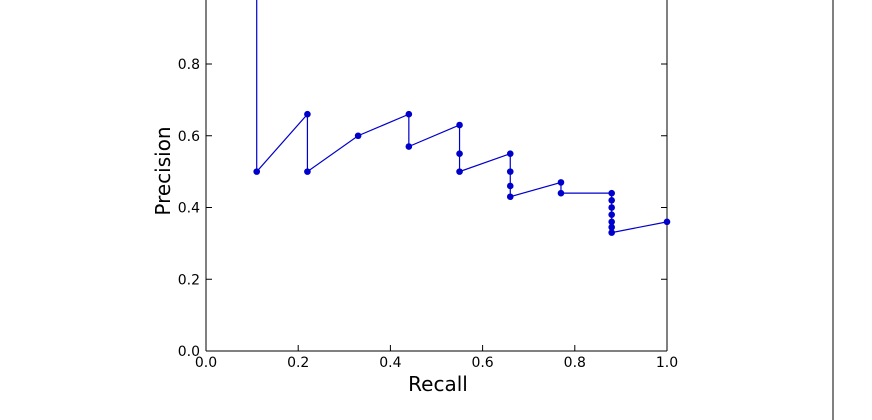 The width and height of the screenshot is (872, 420). I want to click on y-tick-label: 0.6, so click(189, 137).